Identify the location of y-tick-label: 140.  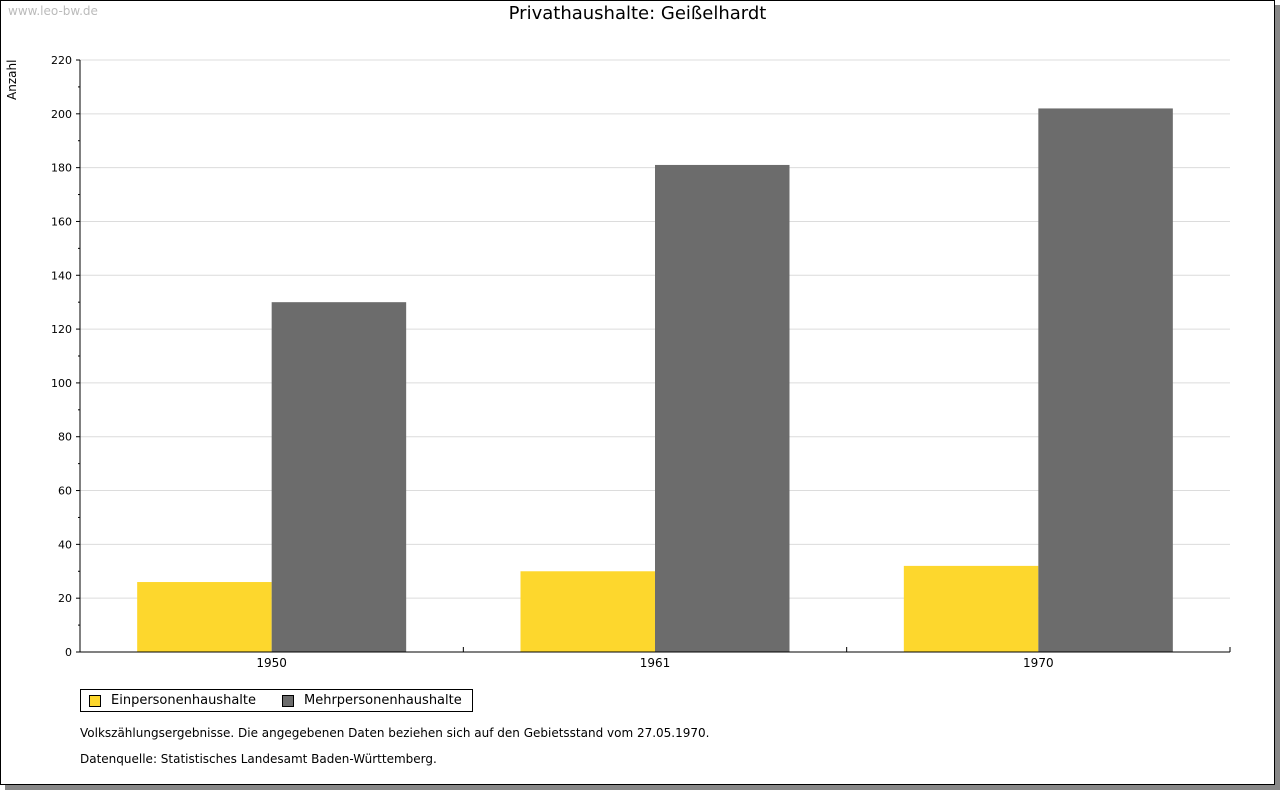
(61, 275).